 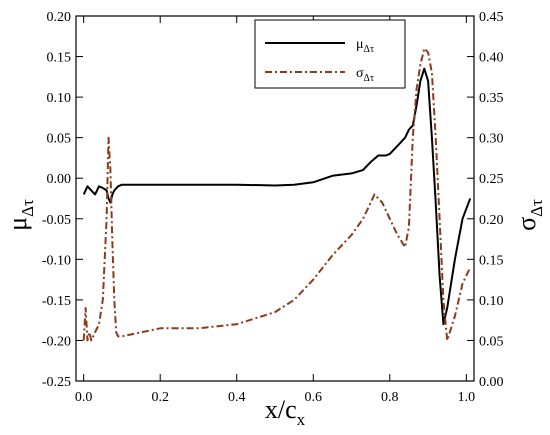 What do you see at coordinates (56, 301) in the screenshot?
I see `left-y-tick-label: -0.15` at bounding box center [56, 301].